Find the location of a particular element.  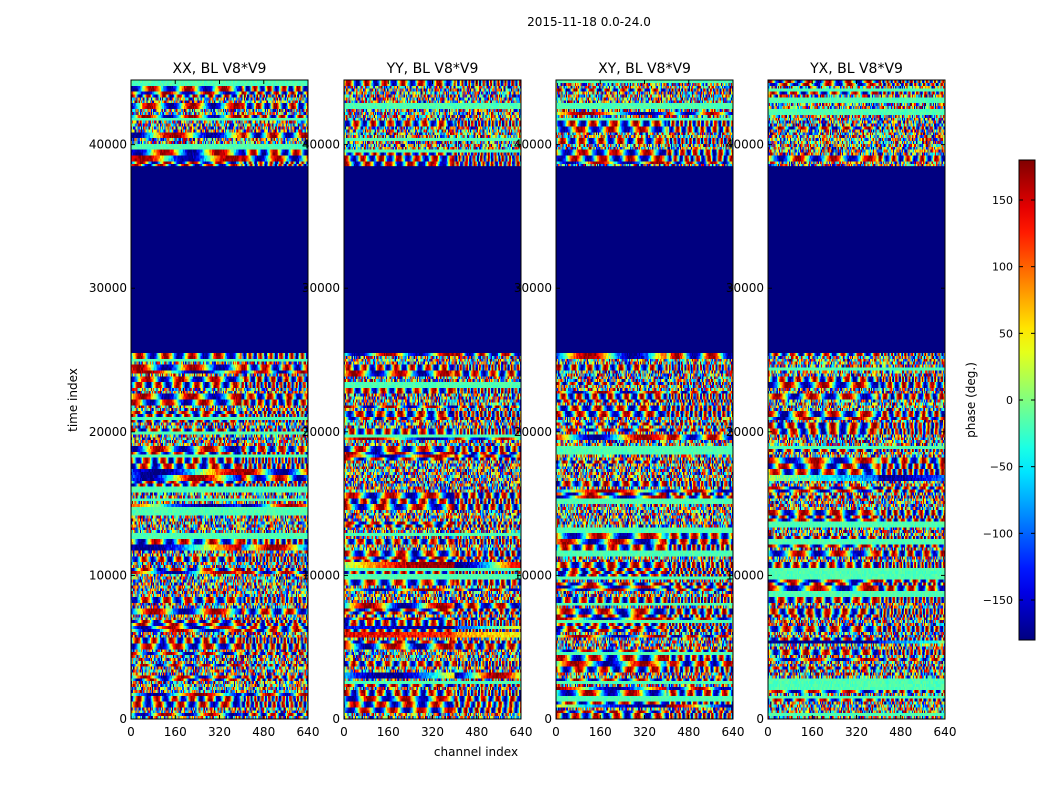

figure-suptitle: 2015-11-18 0.0-24.0 is located at coordinates (589, 22).